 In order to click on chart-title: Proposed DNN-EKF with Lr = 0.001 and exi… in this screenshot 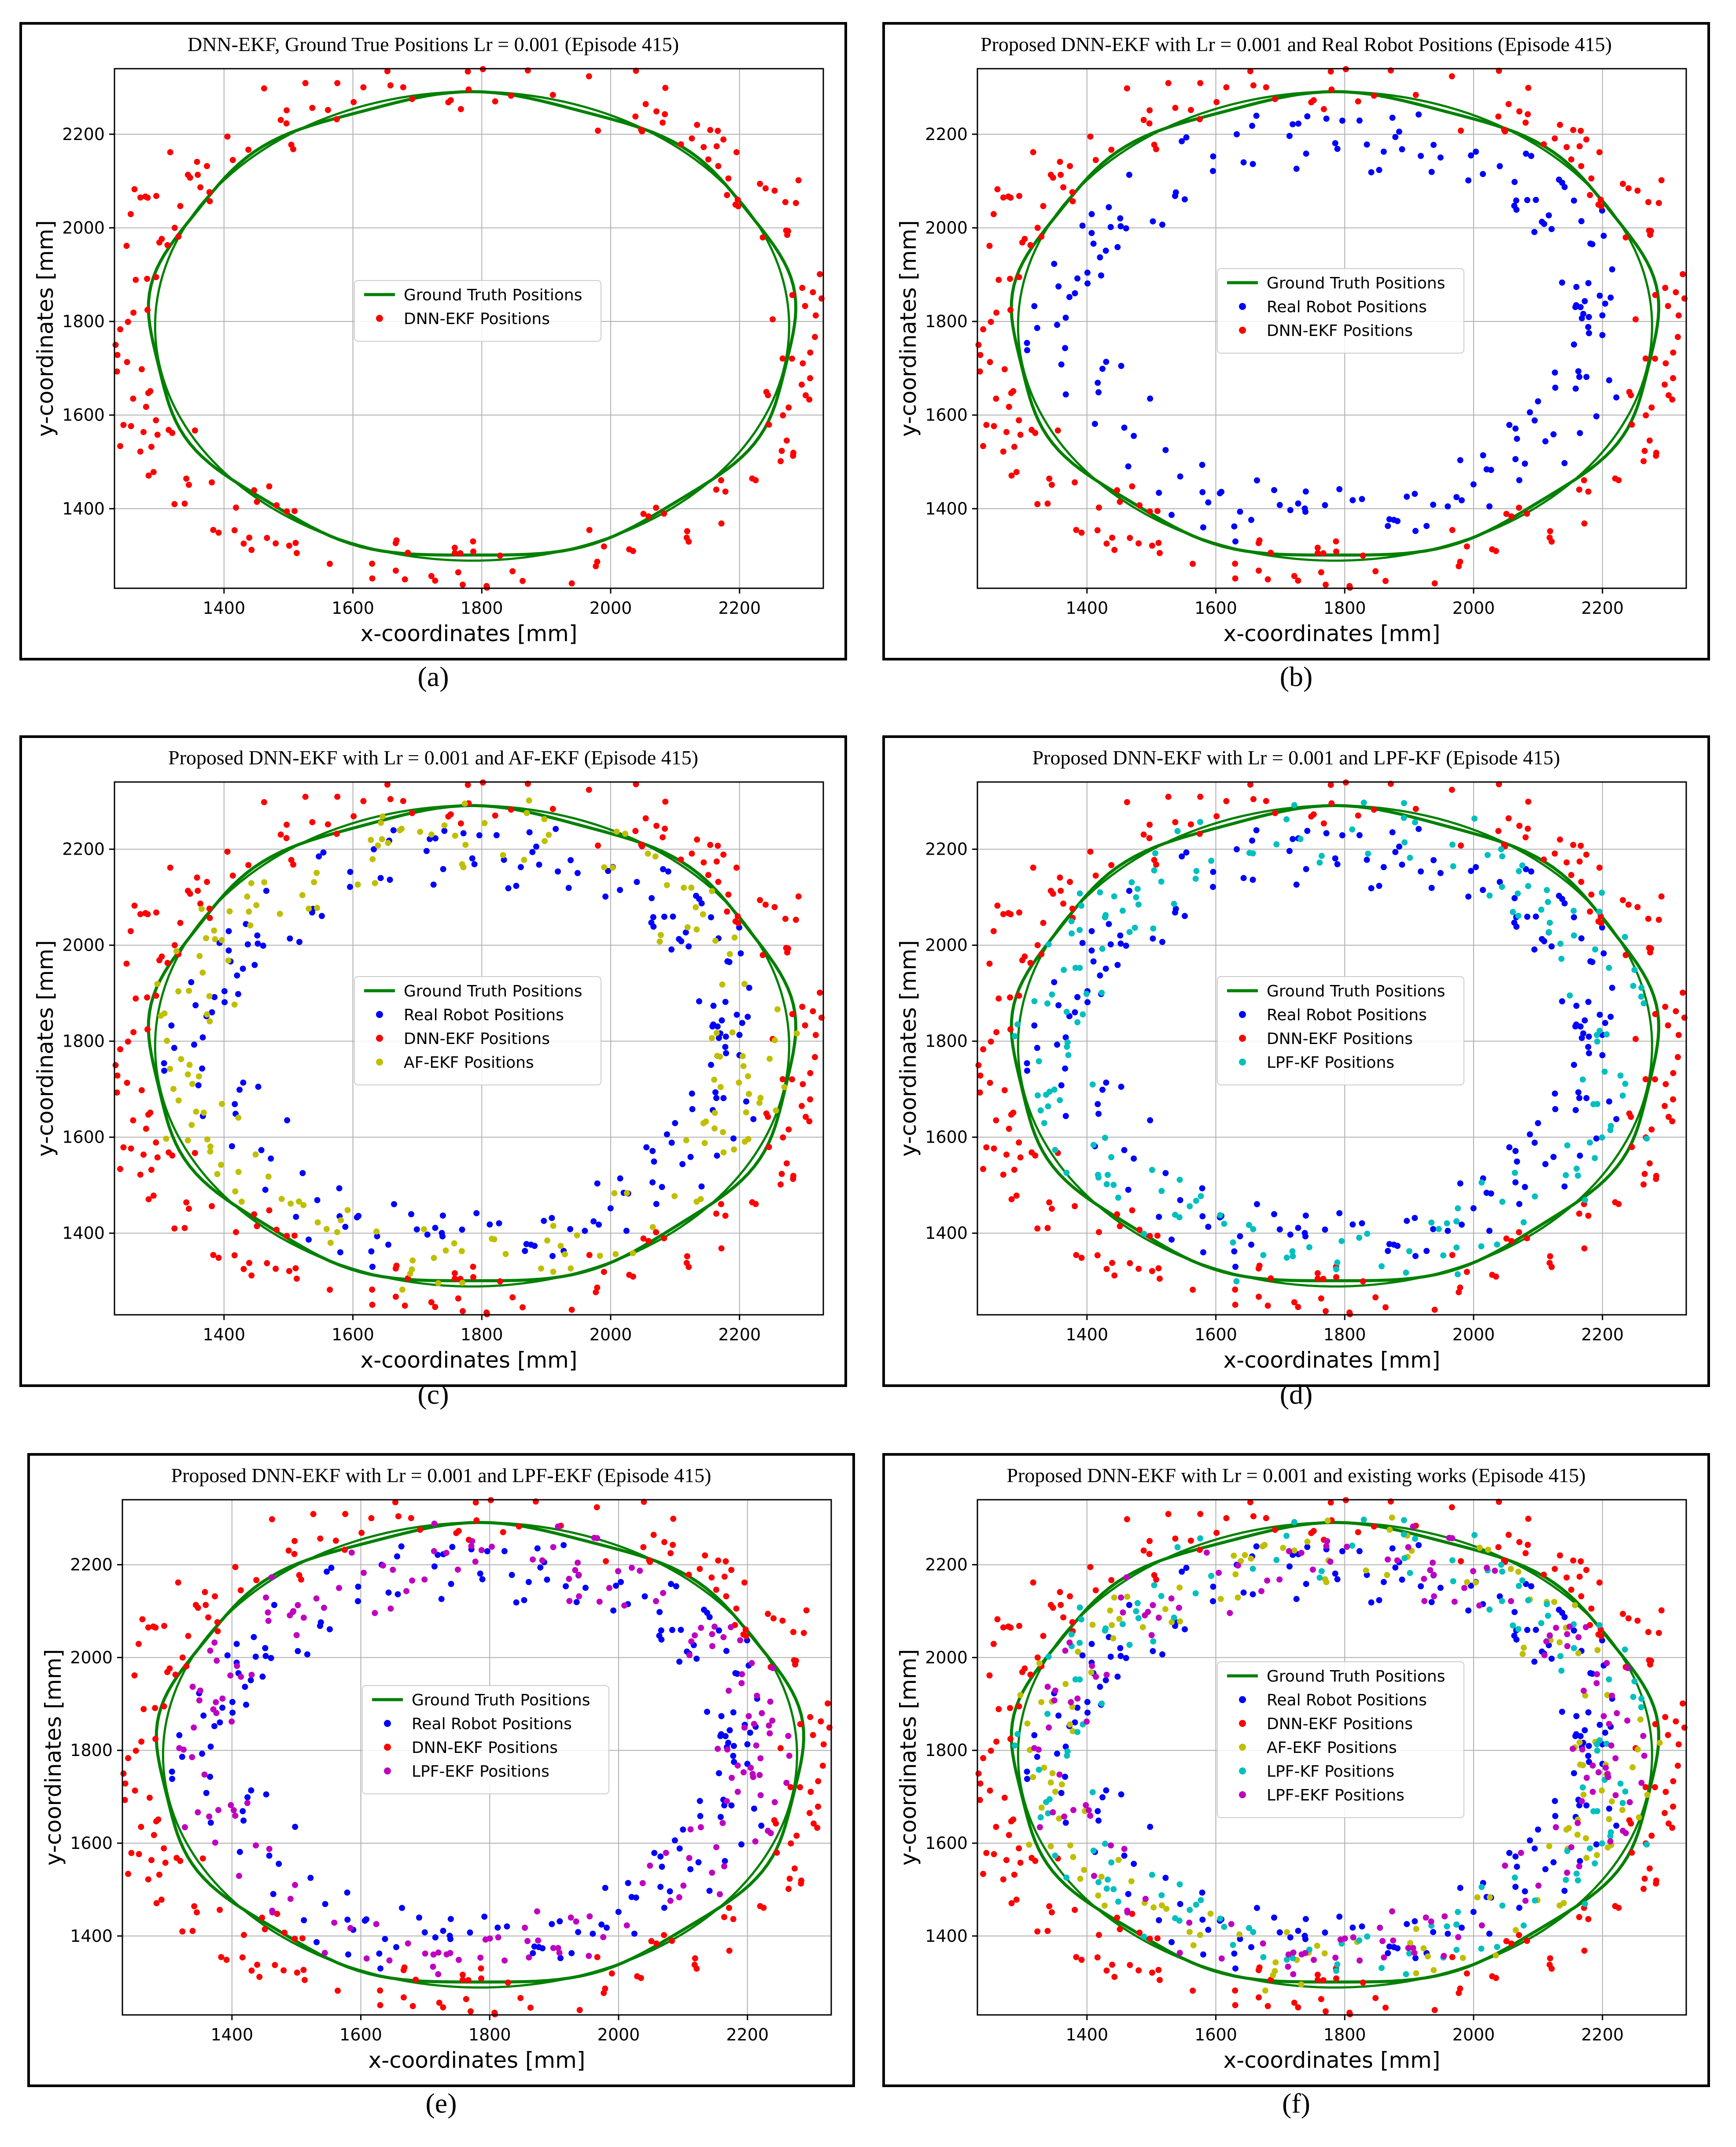, I will do `click(1296, 1475)`.